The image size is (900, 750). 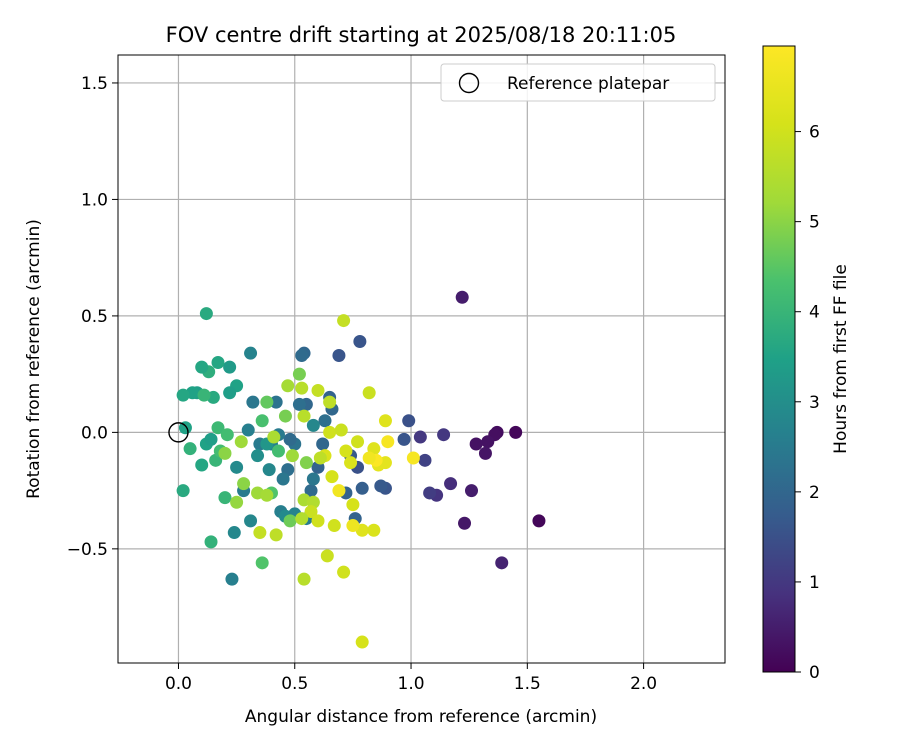 I want to click on y-tick-label: 0.0, so click(x=94, y=433).